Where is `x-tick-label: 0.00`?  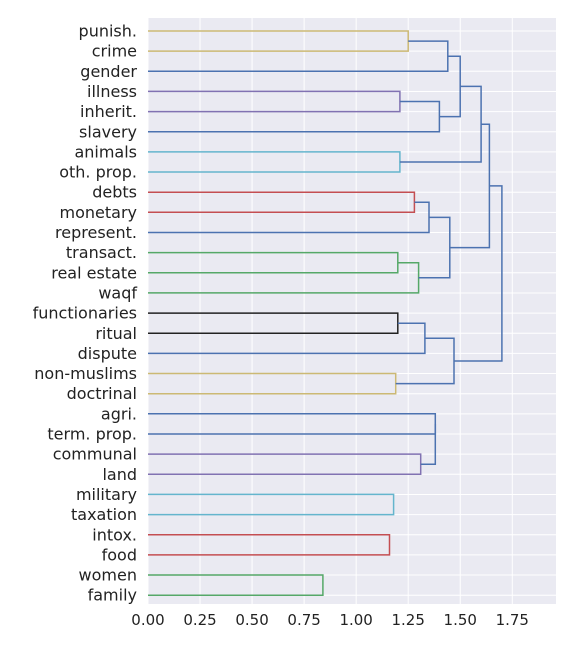 x-tick-label: 0.00 is located at coordinates (147, 620).